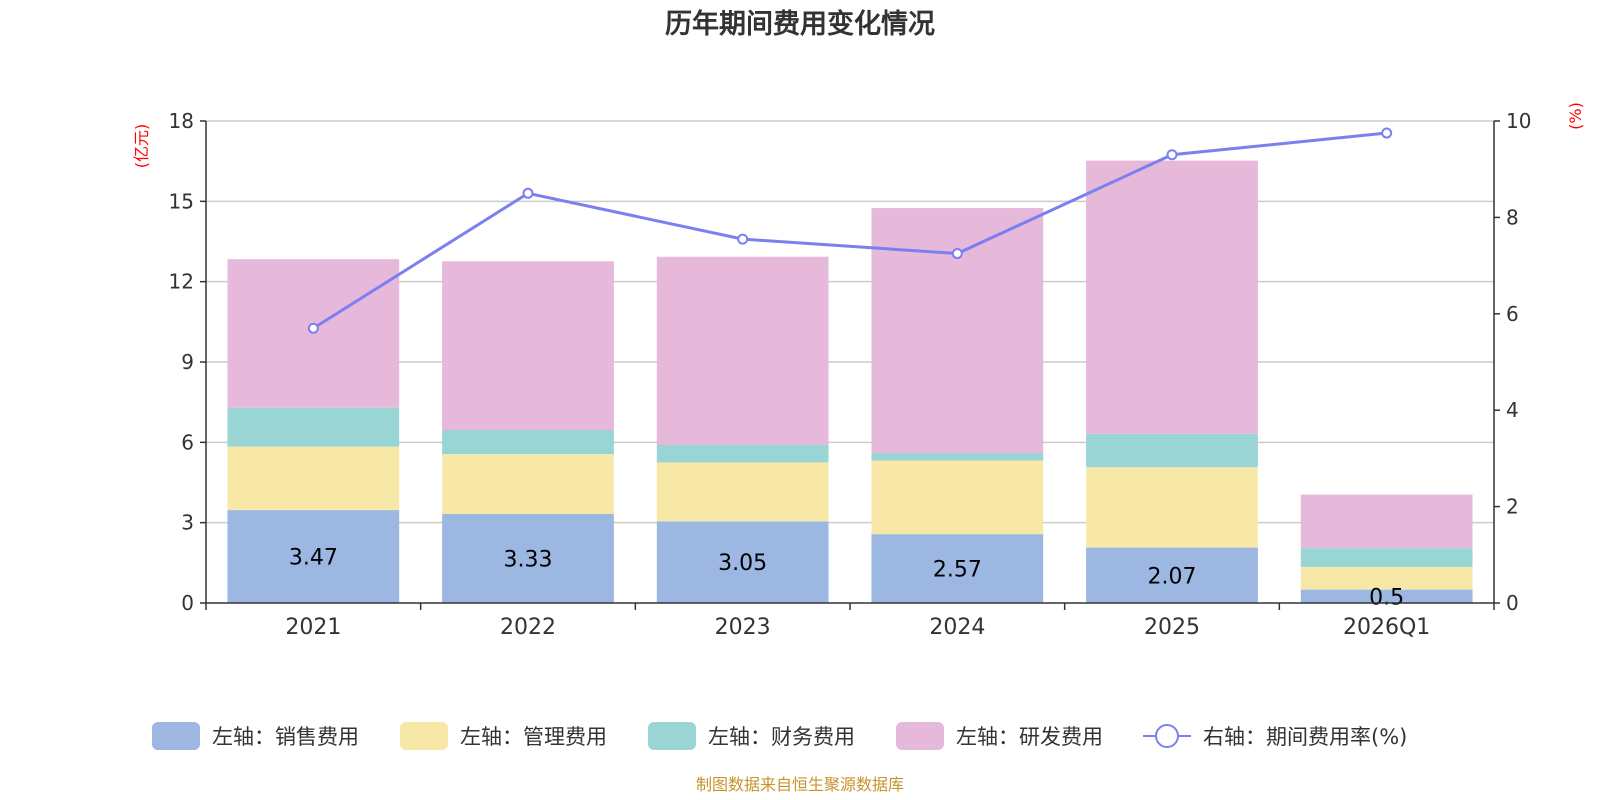  I want to click on right-axis-unit: (%), so click(1575, 116).